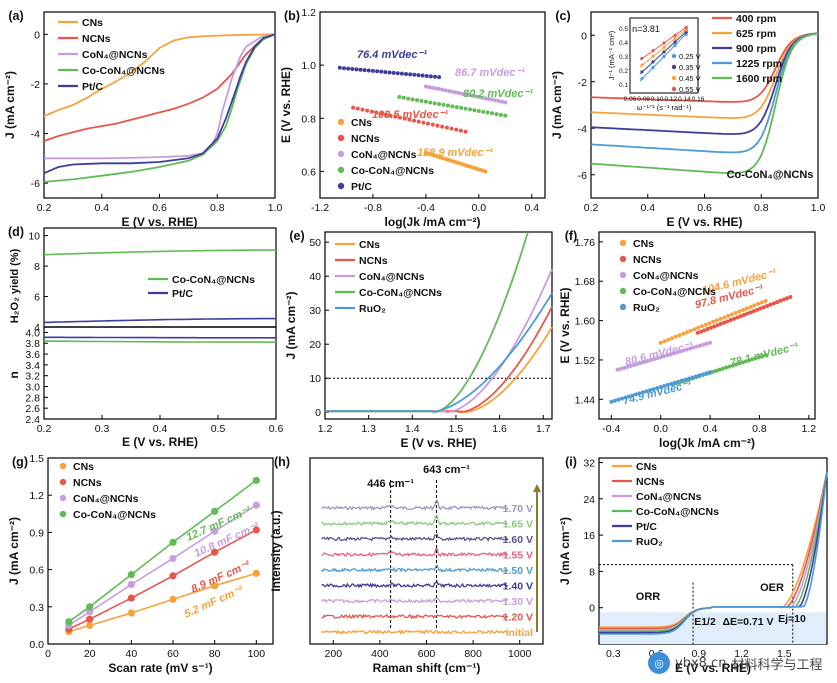 The height and width of the screenshot is (683, 837). Describe the element at coordinates (315, 379) in the screenshot. I see `y-tick-label: 10` at that location.